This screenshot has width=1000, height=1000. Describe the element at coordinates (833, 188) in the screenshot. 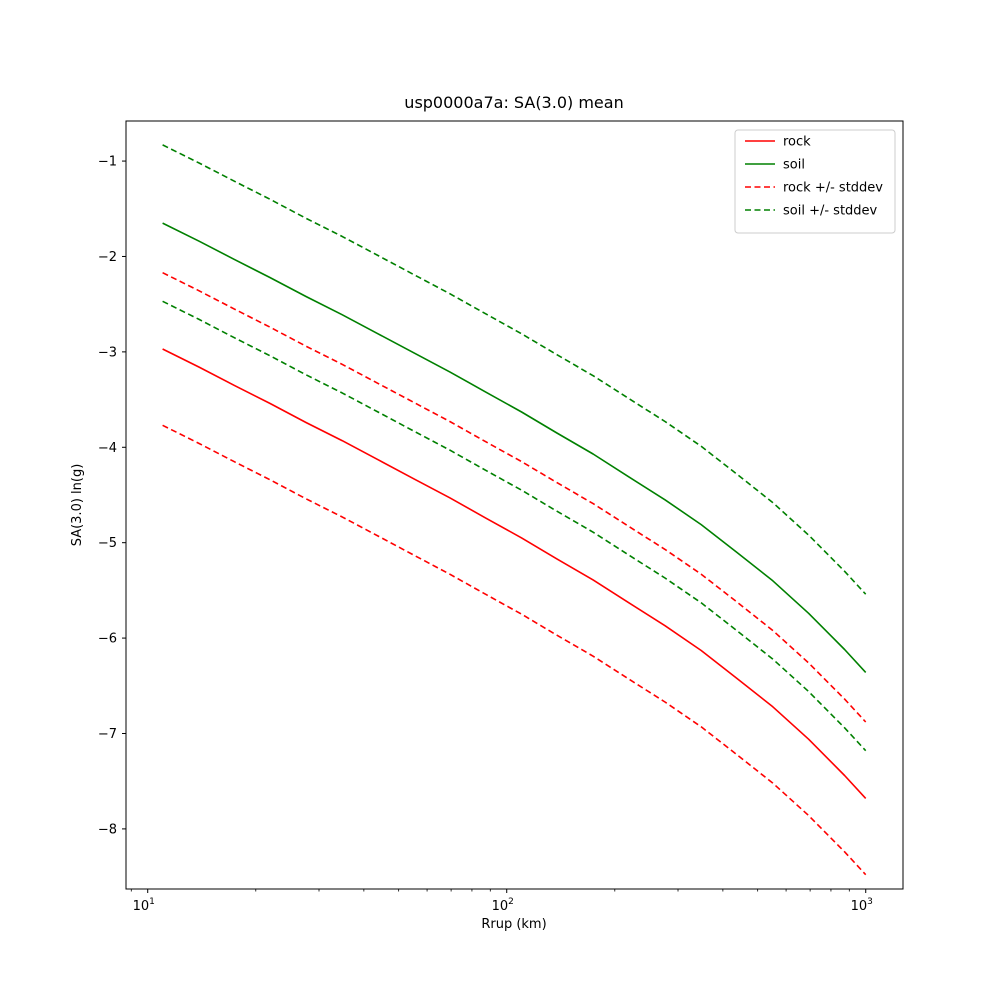

I see `legend-label-rock-stddev: rock +/- stddev` at that location.